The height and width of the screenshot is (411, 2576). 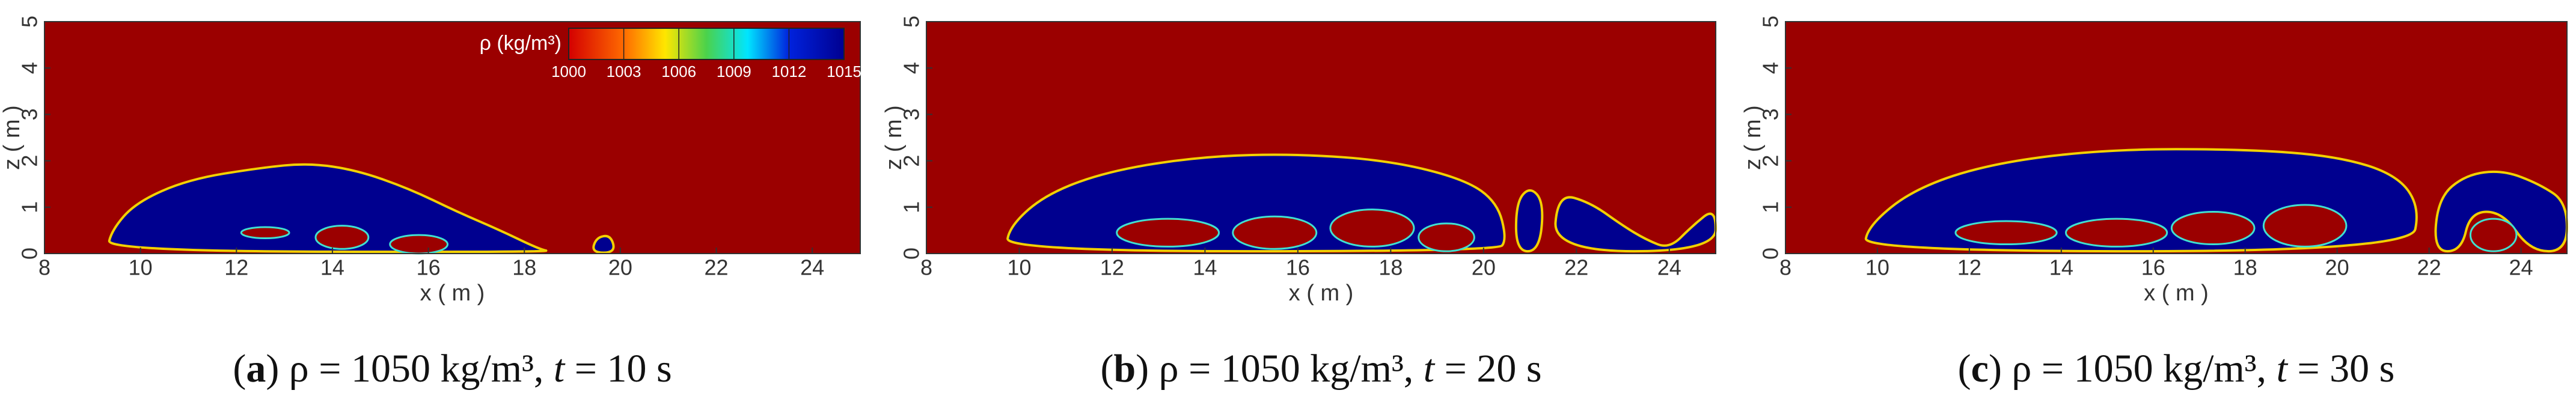 I want to click on colorbar-tick-label: 1009, so click(x=734, y=71).